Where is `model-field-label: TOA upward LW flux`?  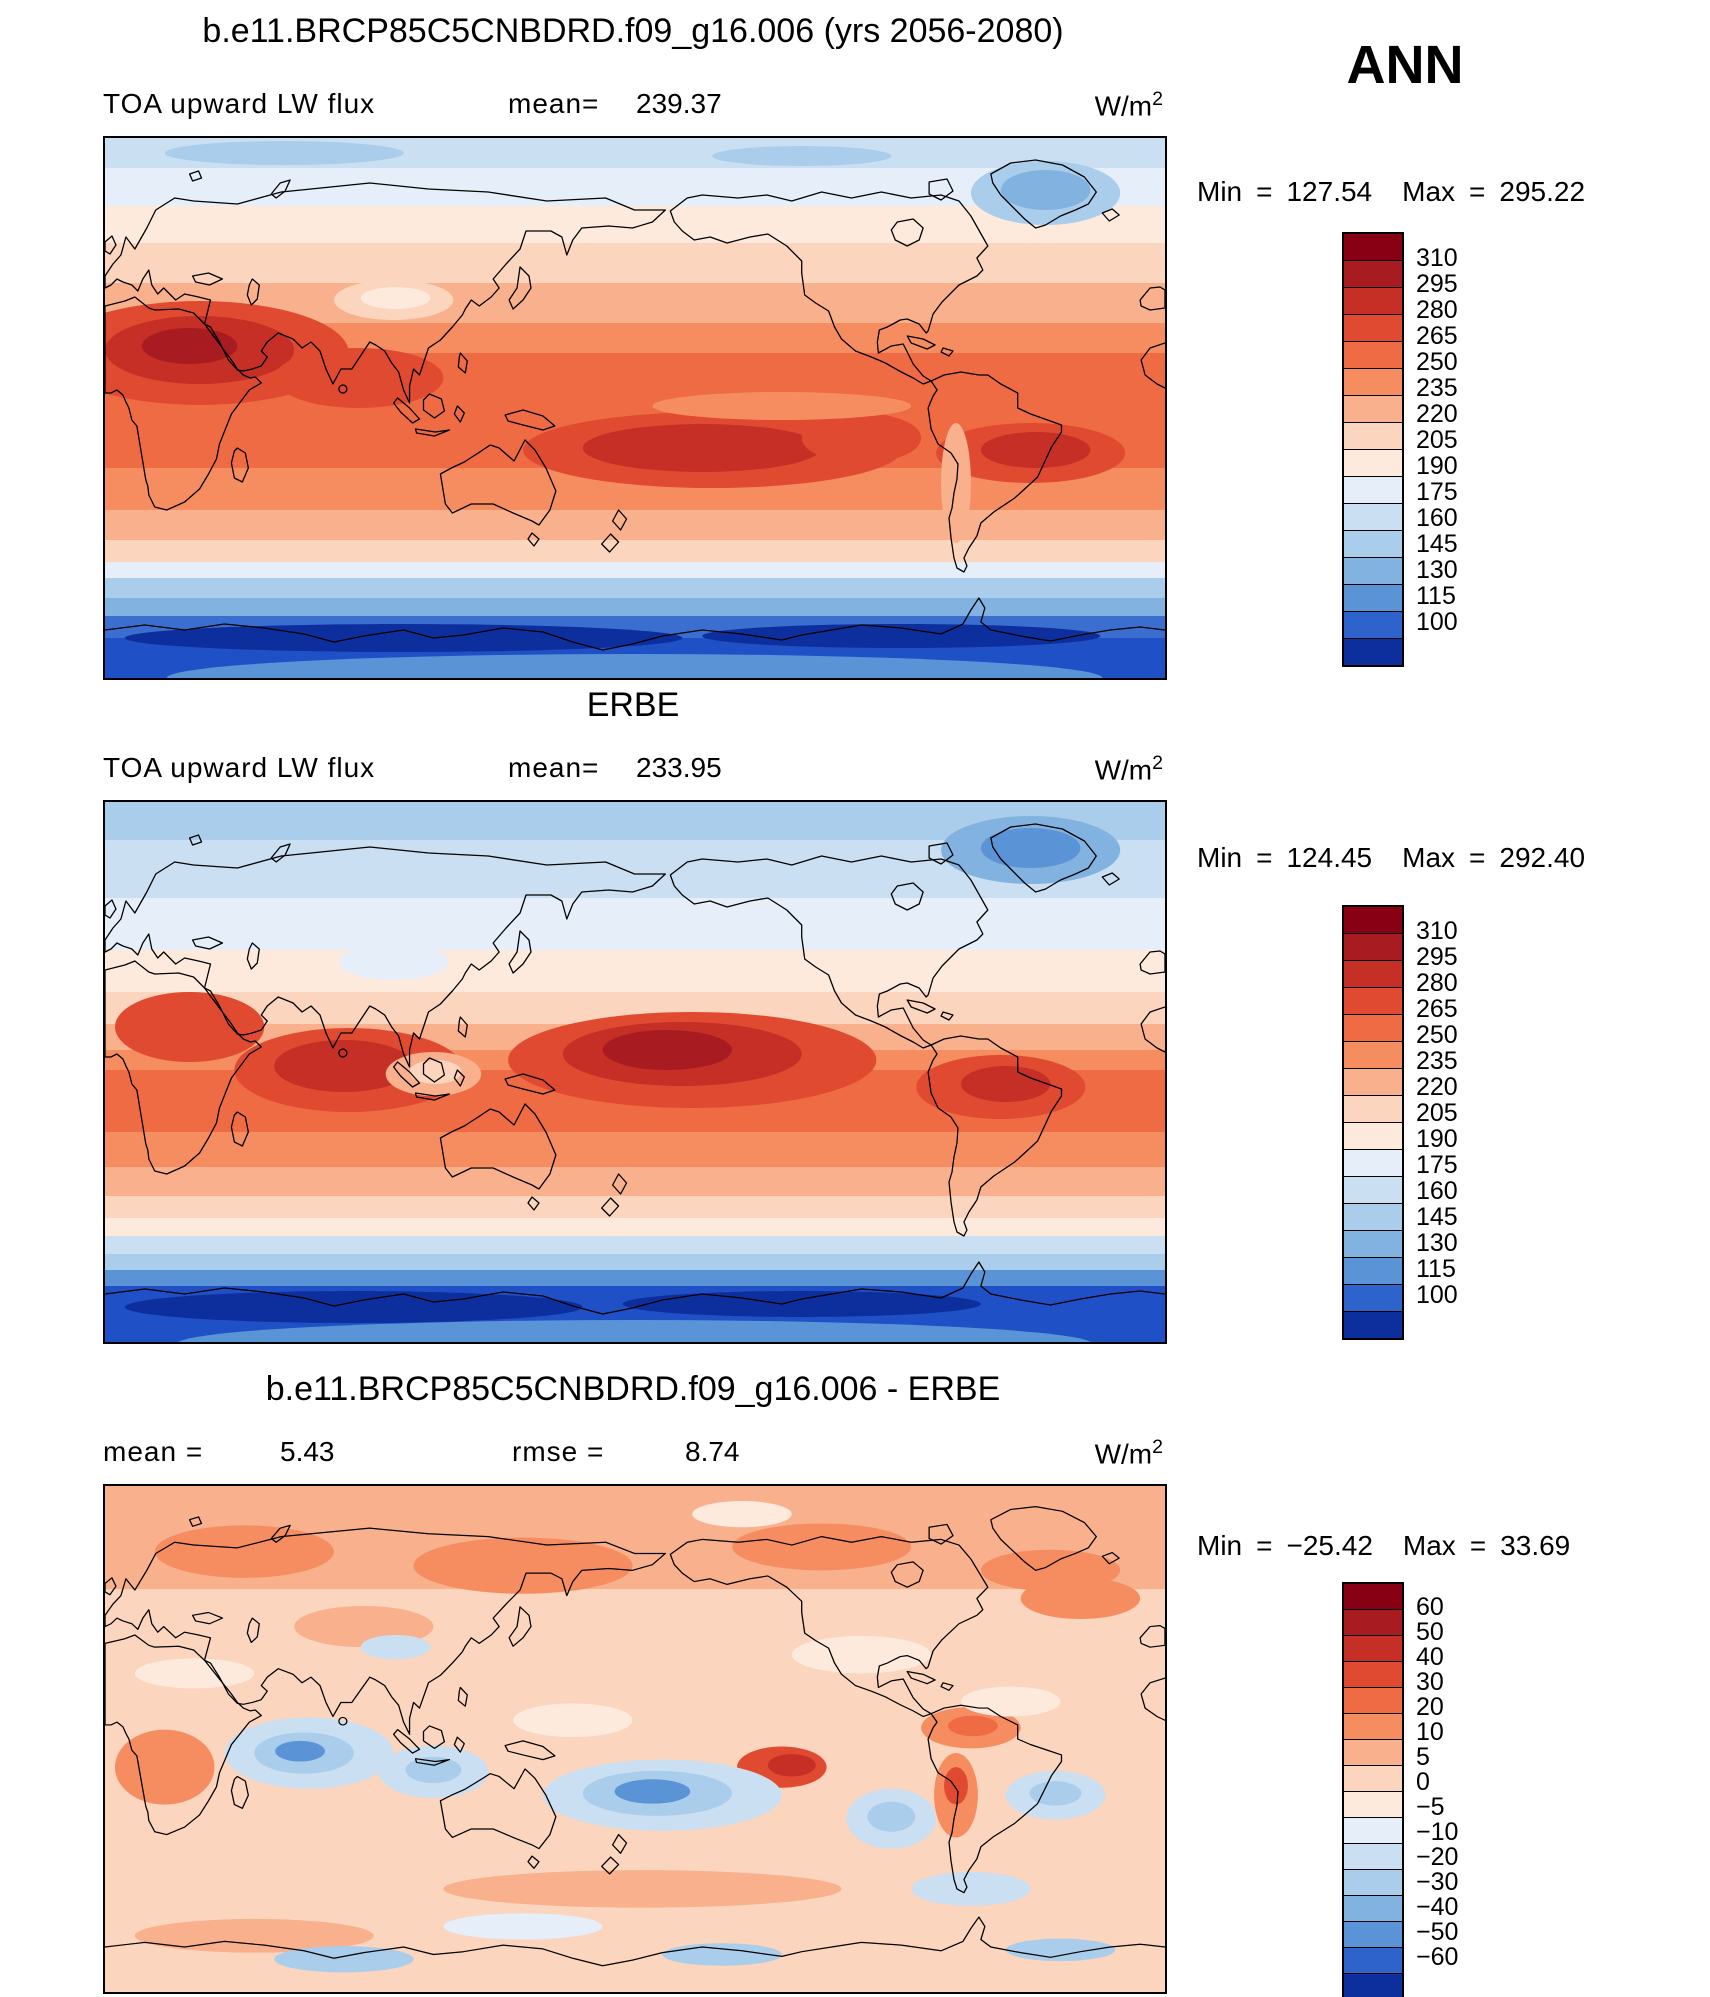 model-field-label: TOA upward LW flux is located at coordinates (239, 103).